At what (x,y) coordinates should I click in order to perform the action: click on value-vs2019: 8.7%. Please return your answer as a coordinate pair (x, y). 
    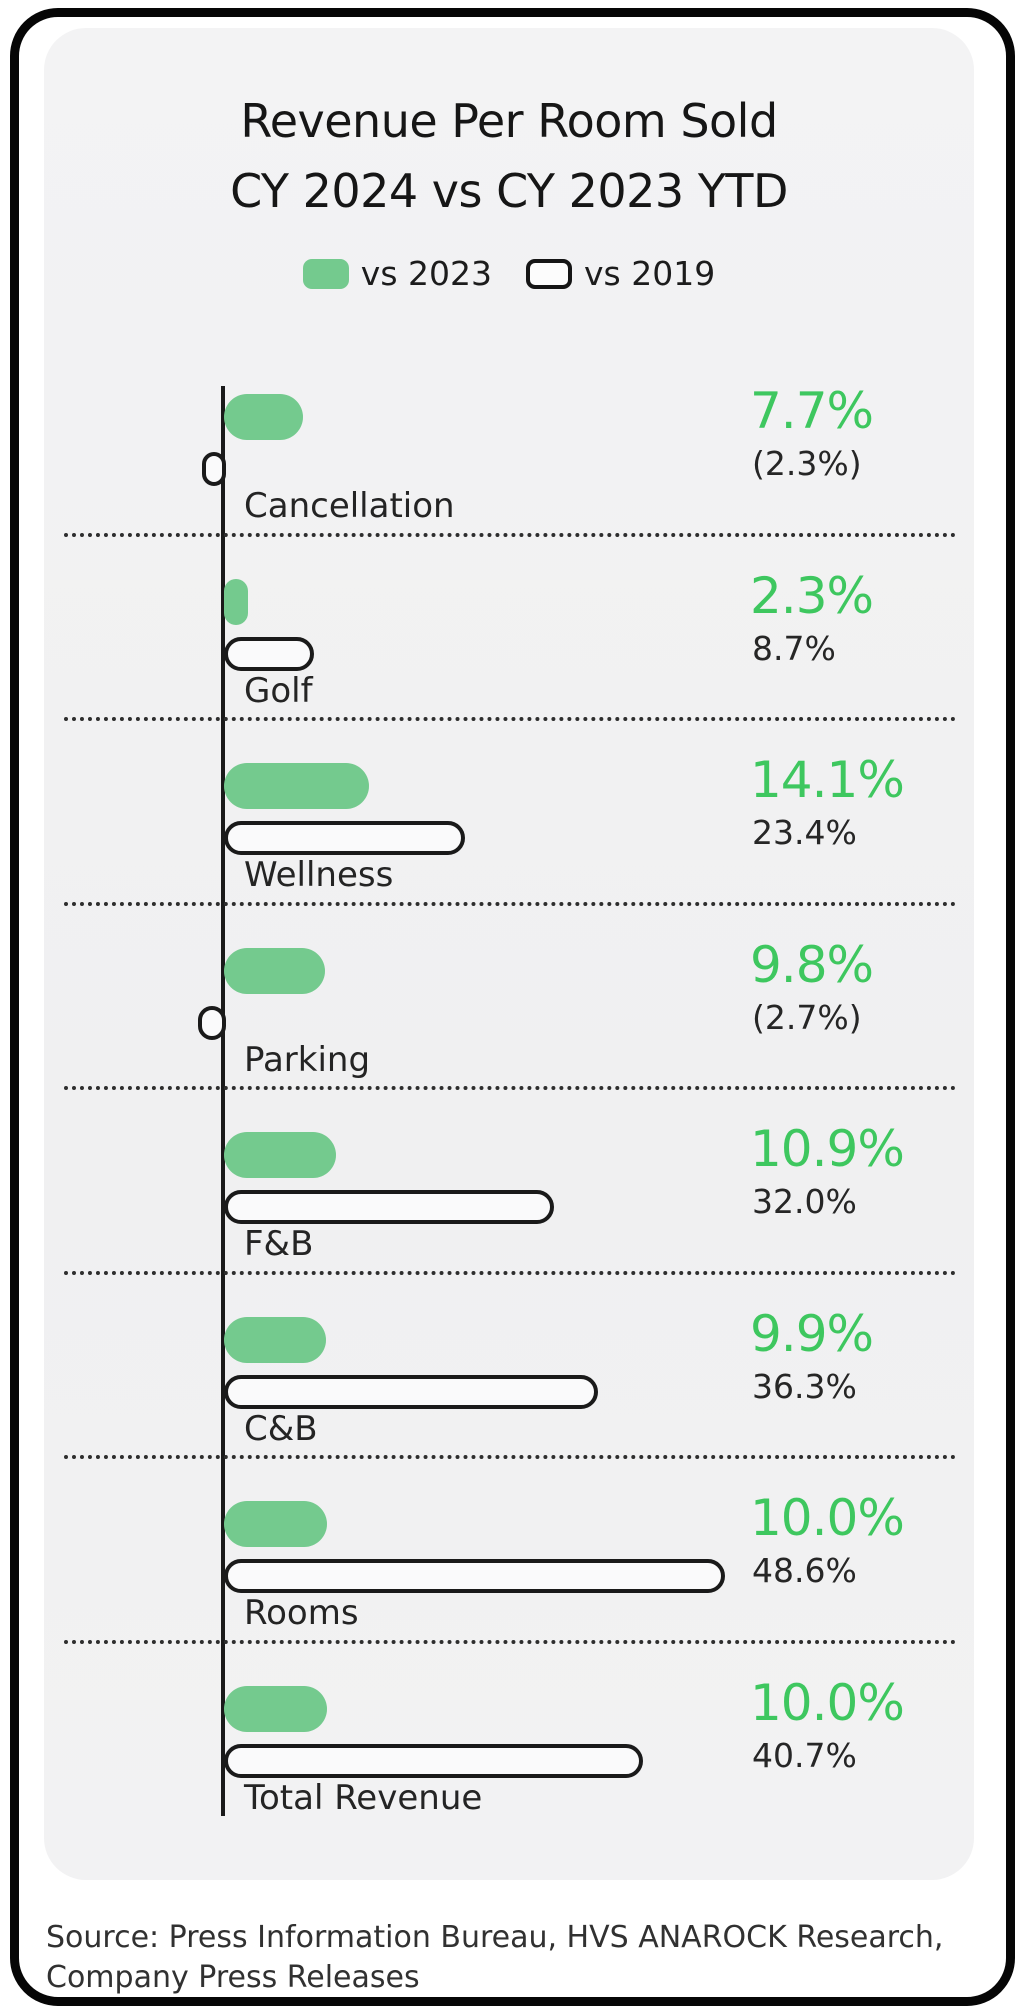
    Looking at the image, I should click on (794, 648).